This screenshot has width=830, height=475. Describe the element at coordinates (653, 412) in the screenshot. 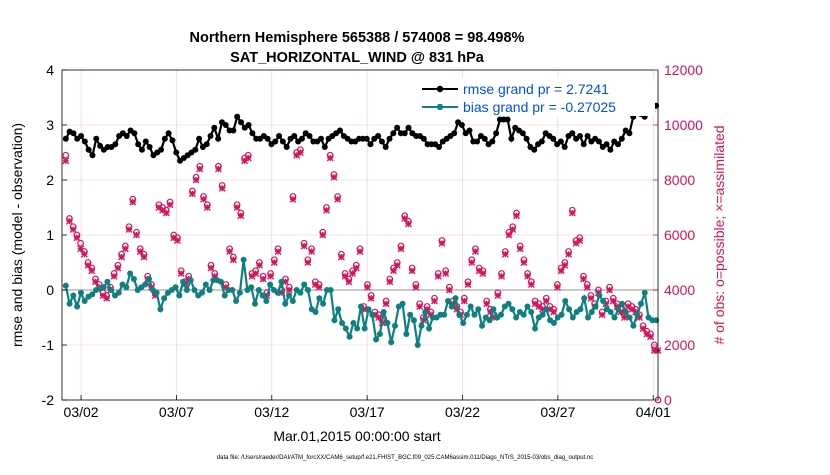

I see `x-tick-label: 04/01` at that location.